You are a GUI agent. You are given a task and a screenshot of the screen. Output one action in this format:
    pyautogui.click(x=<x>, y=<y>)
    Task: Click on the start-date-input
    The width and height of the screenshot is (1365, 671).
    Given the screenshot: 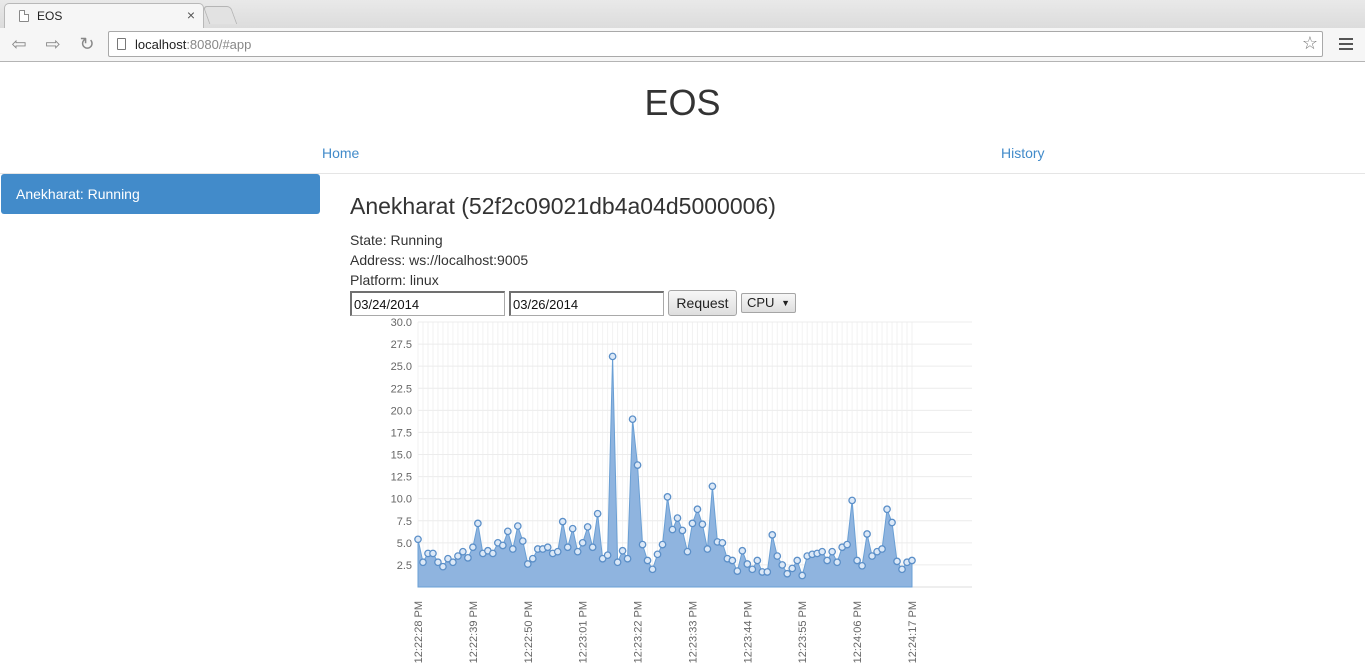 What is the action you would take?
    pyautogui.click(x=427, y=303)
    